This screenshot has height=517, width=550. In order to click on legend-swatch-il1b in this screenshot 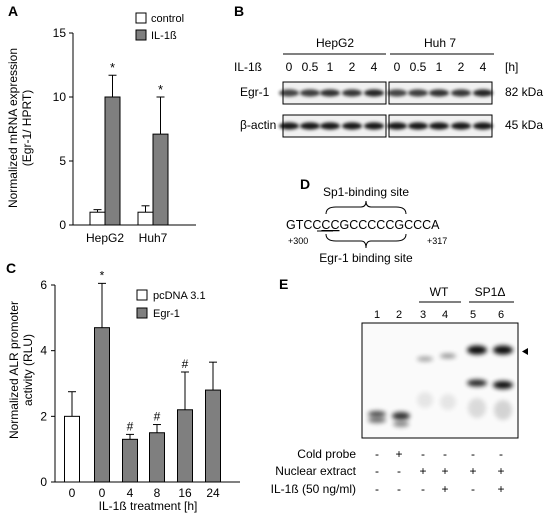, I will do `click(141, 35)`.